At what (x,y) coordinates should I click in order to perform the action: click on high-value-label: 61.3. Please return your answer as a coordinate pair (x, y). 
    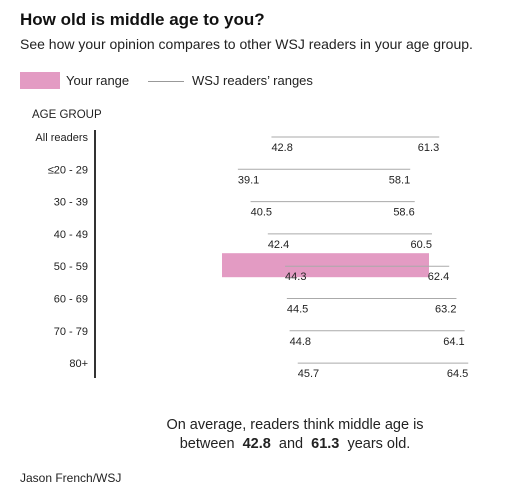
    Looking at the image, I should click on (428, 148).